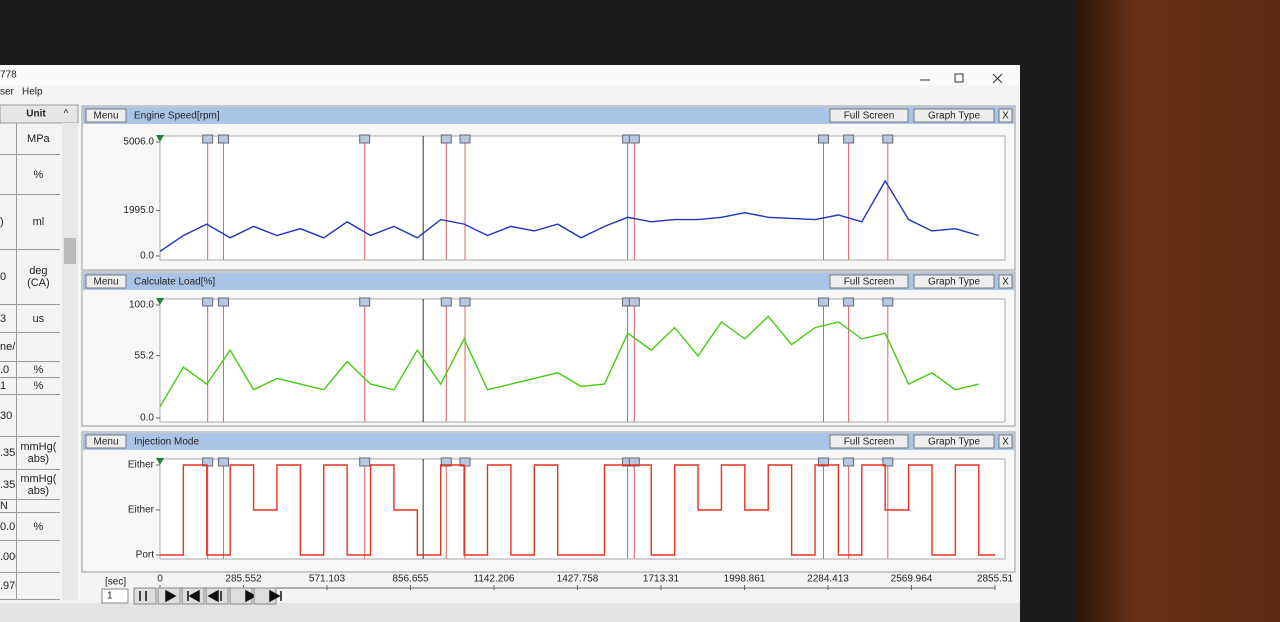 The width and height of the screenshot is (1280, 622). I want to click on table-row: 30, so click(30, 416).